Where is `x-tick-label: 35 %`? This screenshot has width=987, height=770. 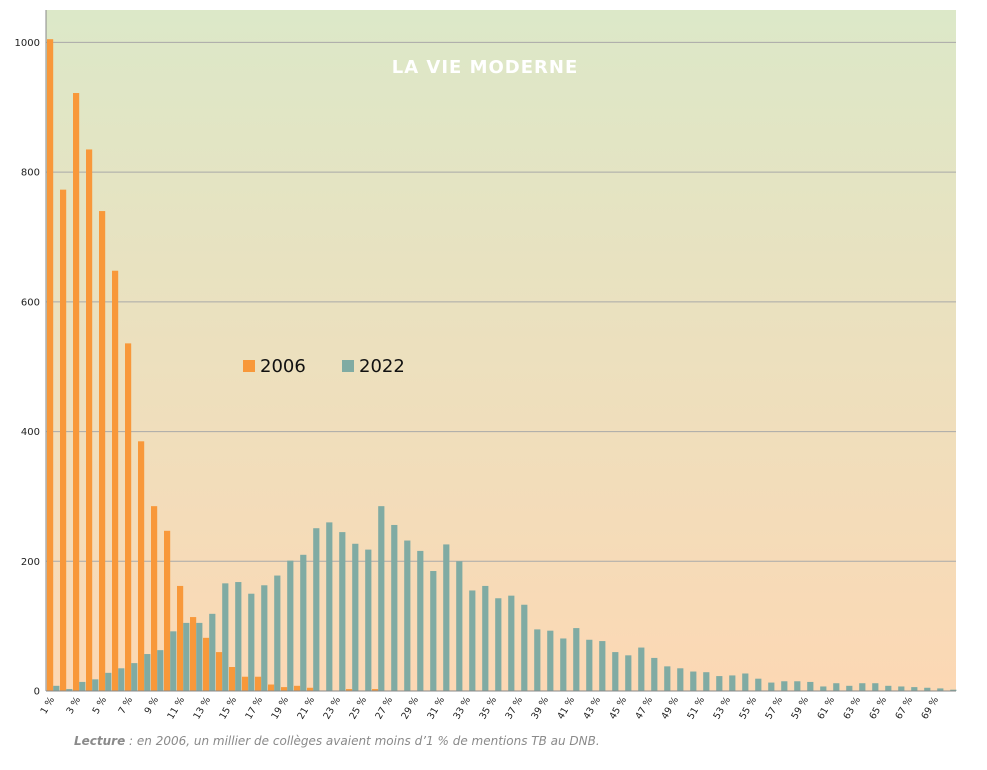
x-tick-label: 35 % is located at coordinates (489, 708).